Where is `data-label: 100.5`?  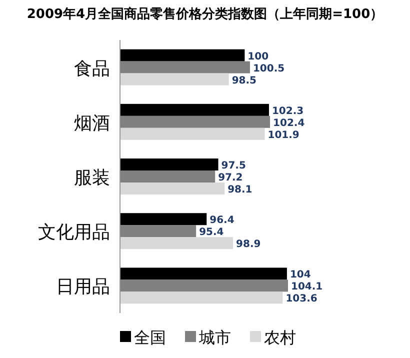 data-label: 100.5 is located at coordinates (268, 68).